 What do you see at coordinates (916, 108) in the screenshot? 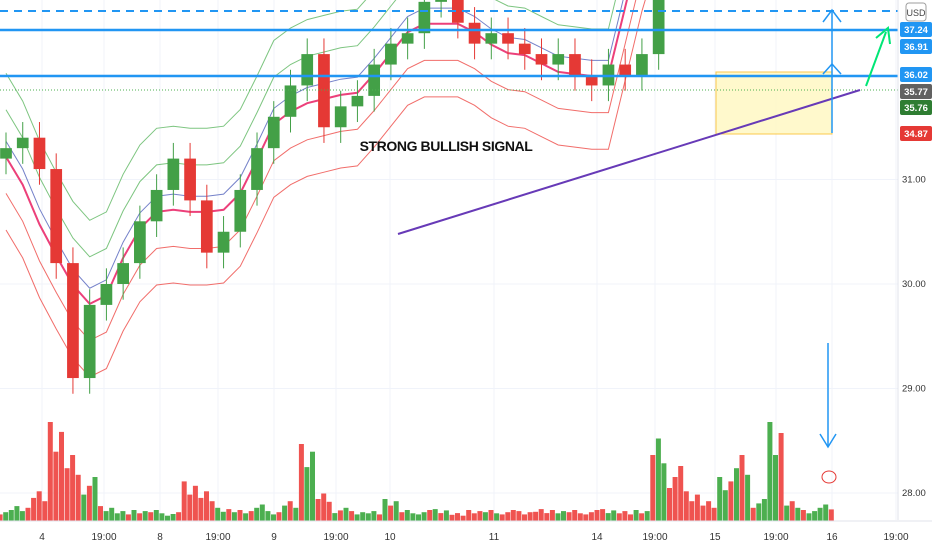
I see `price-label-text: 35.76` at bounding box center [916, 108].